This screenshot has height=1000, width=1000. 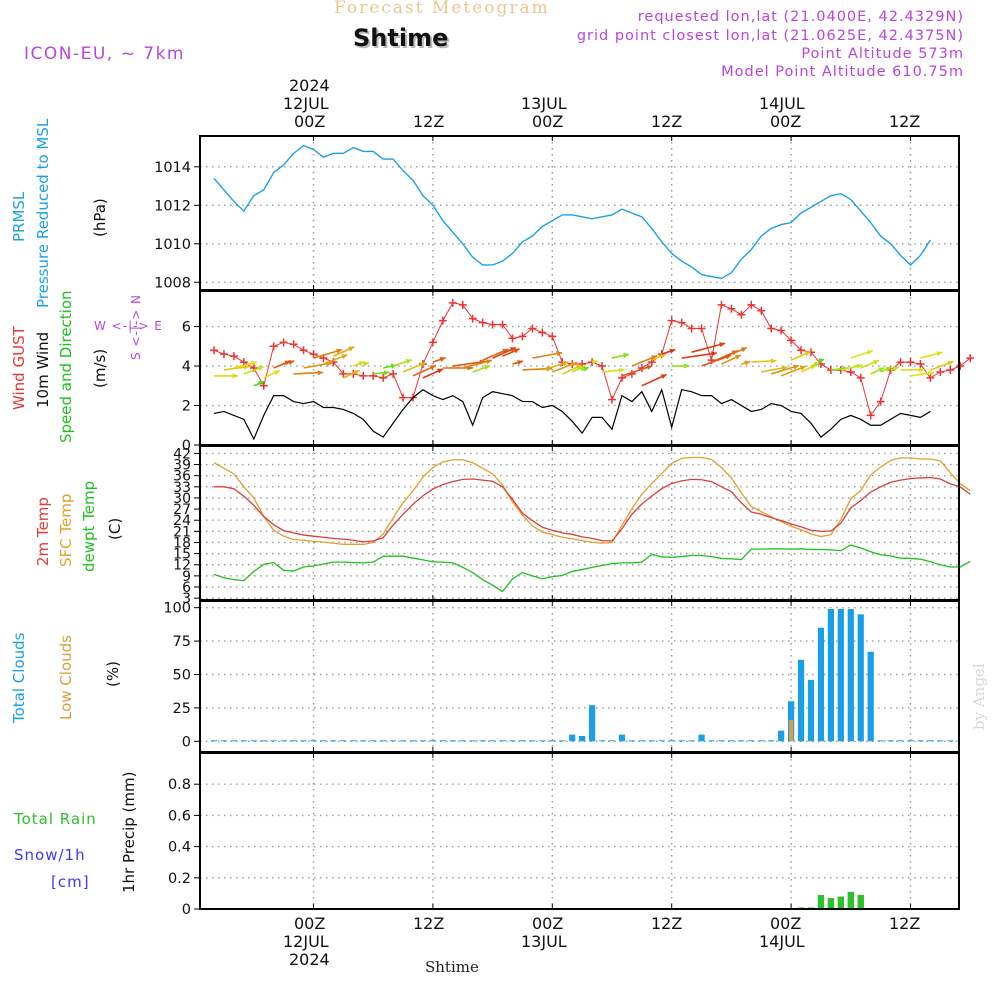 What do you see at coordinates (182, 454) in the screenshot?
I see `temperature-ytick-label: 42` at bounding box center [182, 454].